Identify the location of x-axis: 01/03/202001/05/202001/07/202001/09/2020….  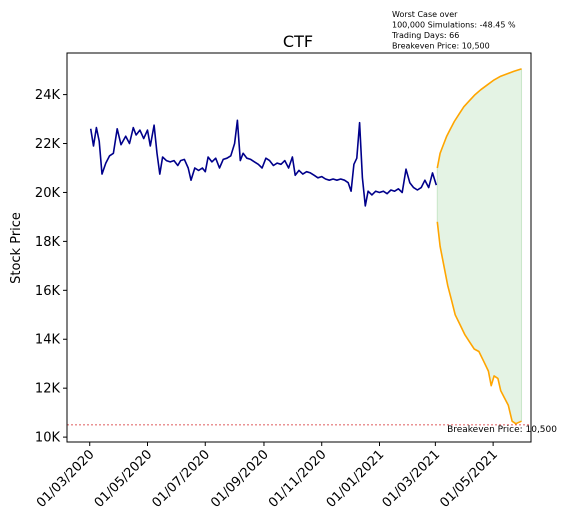
(267, 476).